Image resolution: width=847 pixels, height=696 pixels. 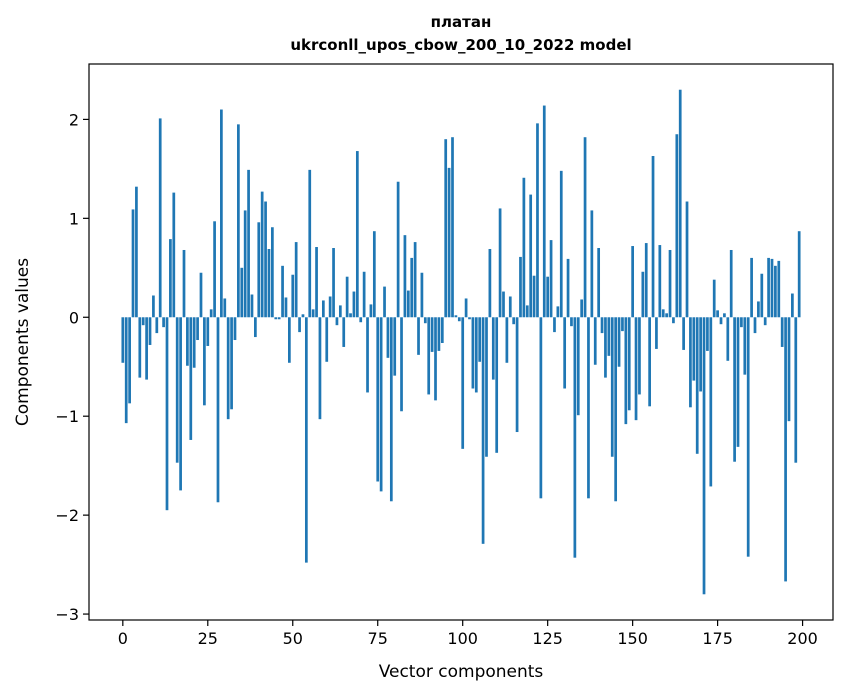 I want to click on x-tick-label: 100, so click(x=462, y=638).